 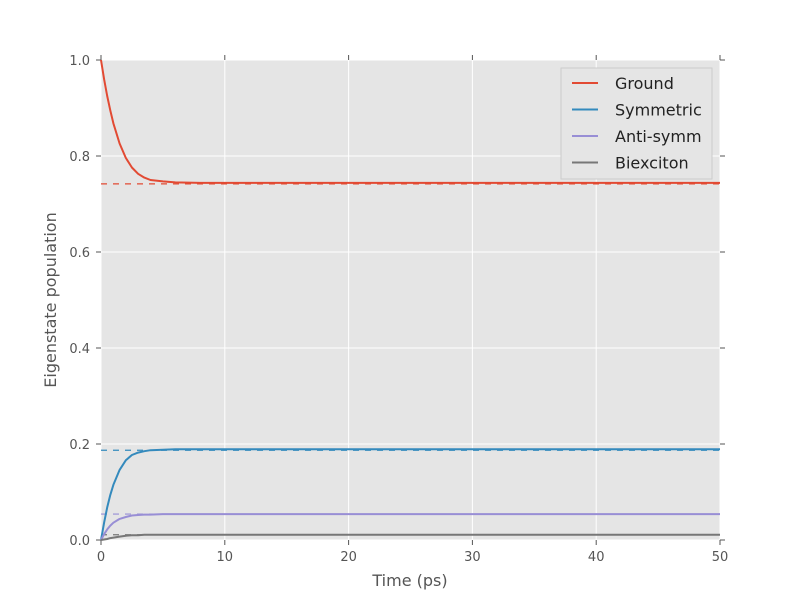 What do you see at coordinates (658, 110) in the screenshot?
I see `legend-label: Symmetric` at bounding box center [658, 110].